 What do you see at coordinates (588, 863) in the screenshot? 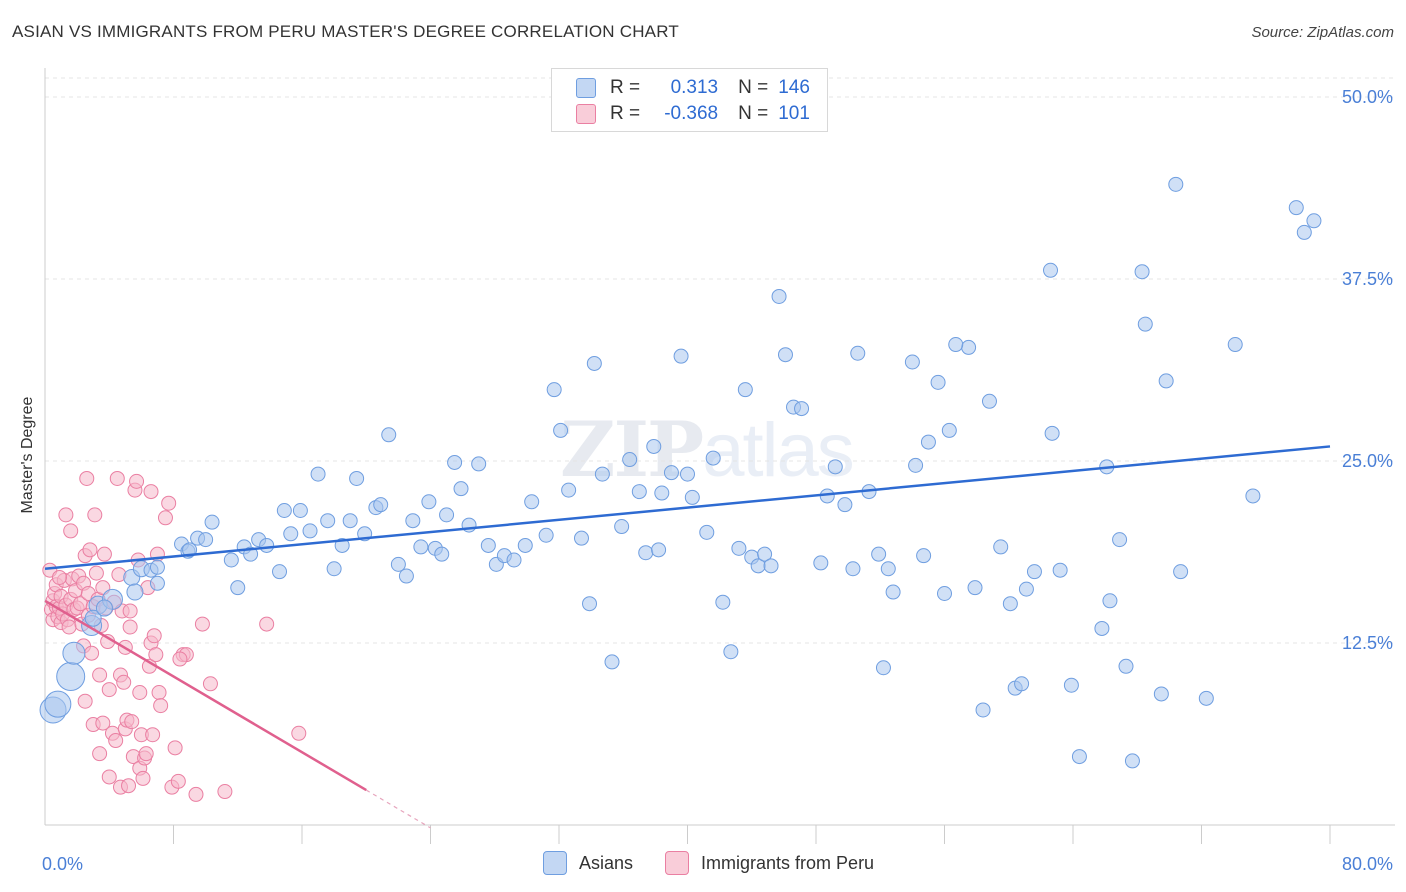
I see `legend-item-asians: Asians` at bounding box center [588, 863].